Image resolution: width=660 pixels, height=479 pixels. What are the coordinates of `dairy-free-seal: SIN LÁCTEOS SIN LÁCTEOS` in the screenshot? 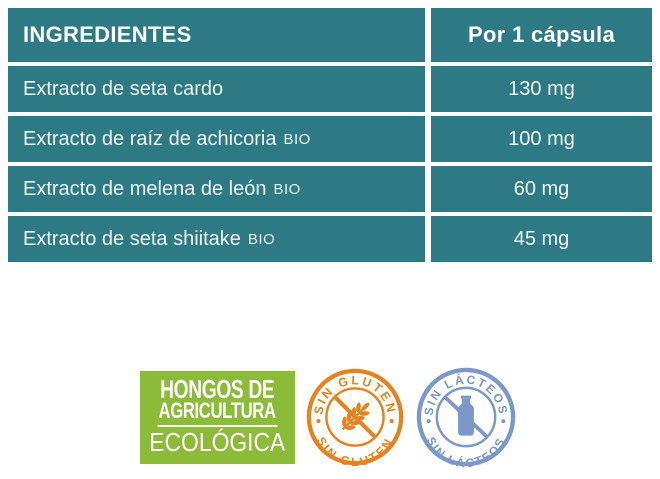 It's located at (466, 417).